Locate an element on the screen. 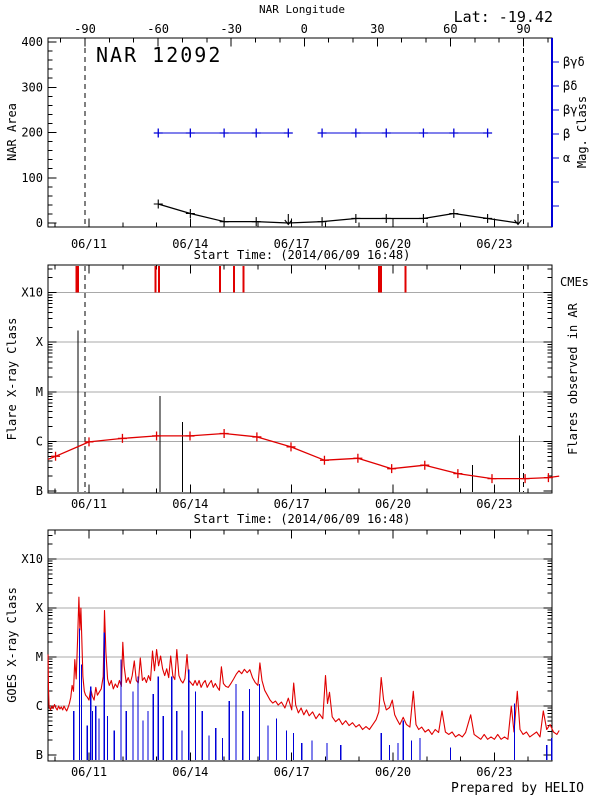 This screenshot has width=600, height=800. cmes-label: CMEs is located at coordinates (574, 282).